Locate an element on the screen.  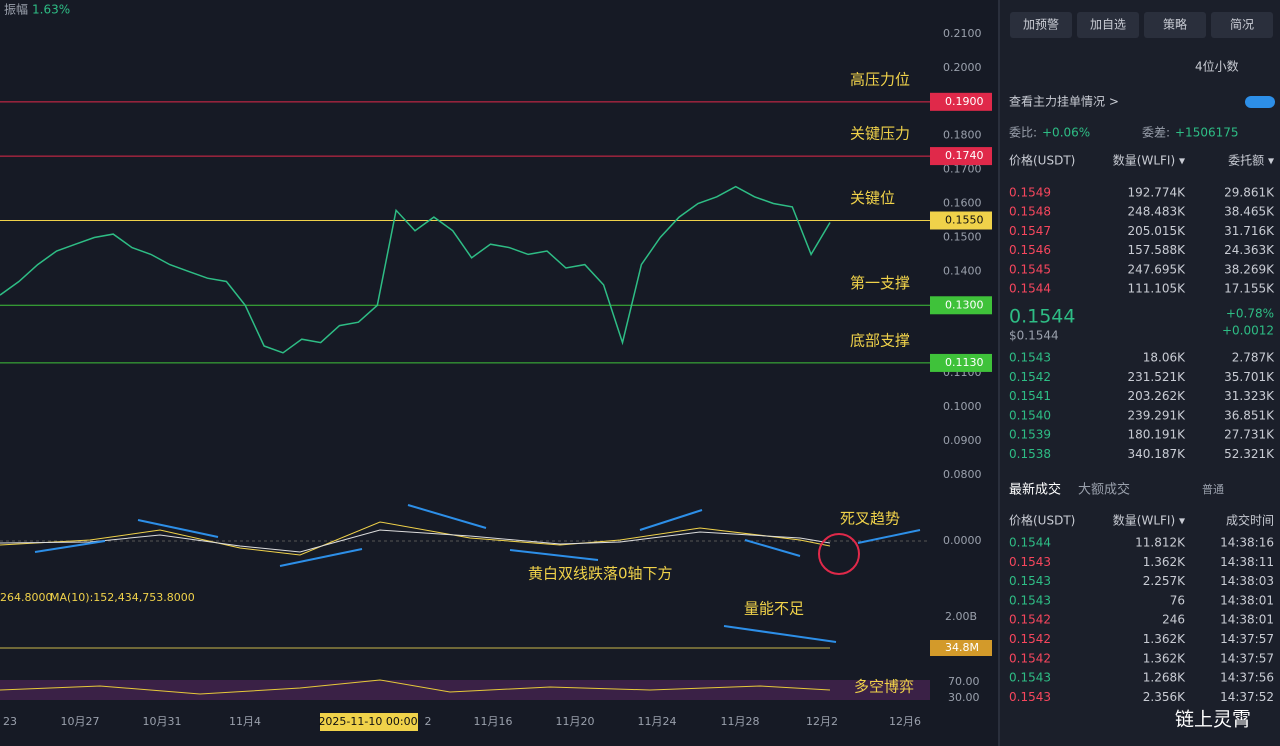
price-tick-label: 0.2100 is located at coordinates (962, 33).